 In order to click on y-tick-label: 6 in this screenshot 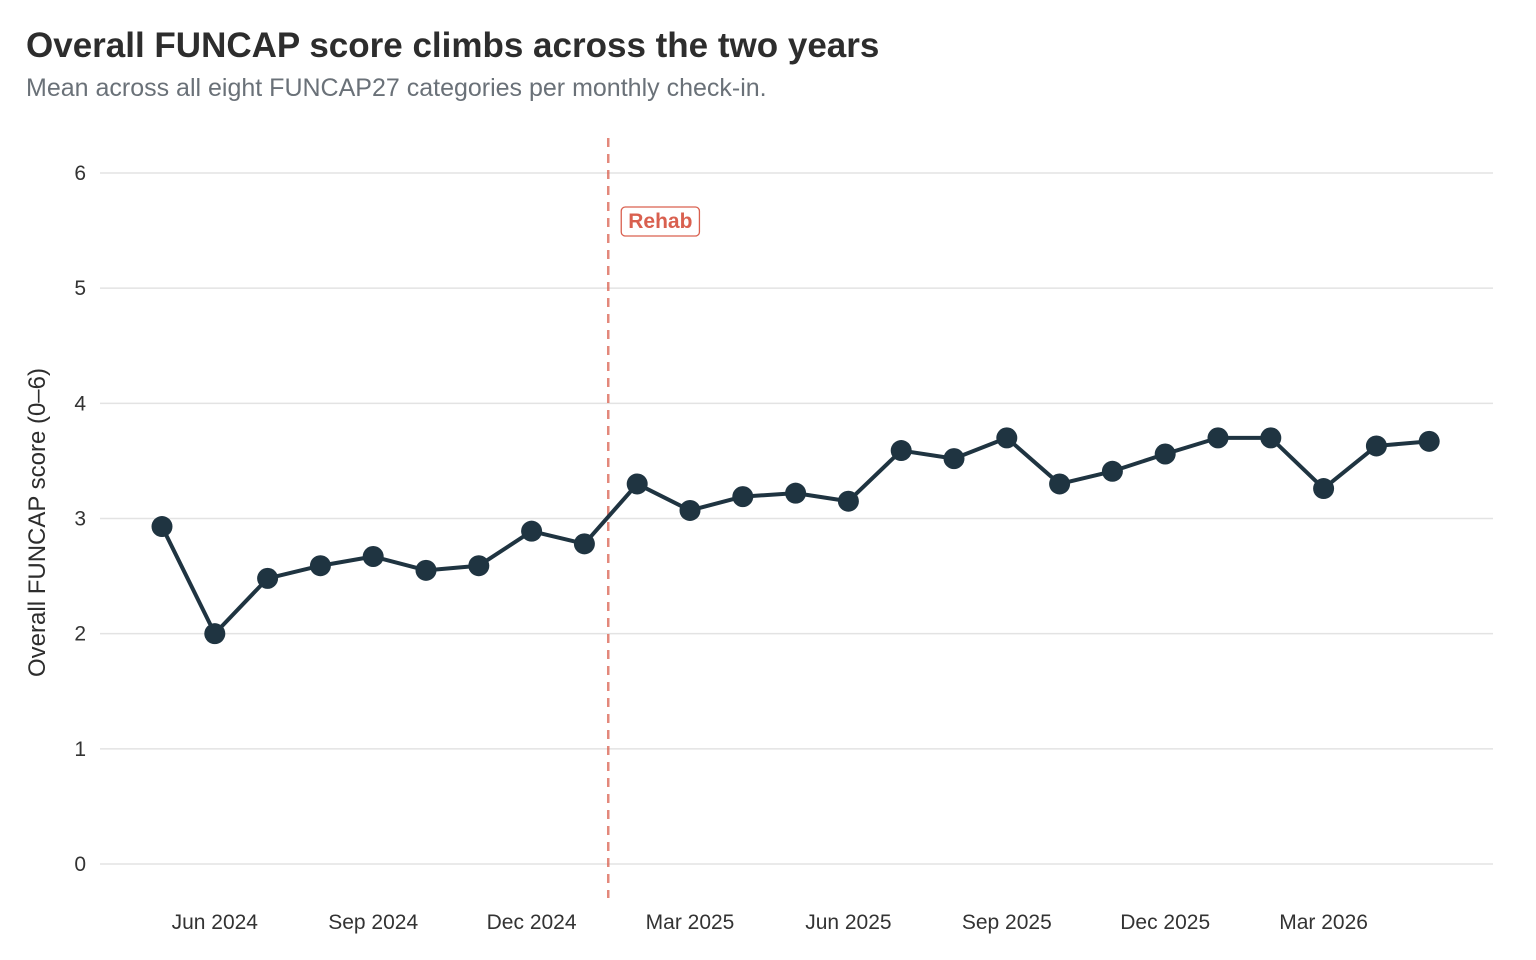, I will do `click(80, 173)`.